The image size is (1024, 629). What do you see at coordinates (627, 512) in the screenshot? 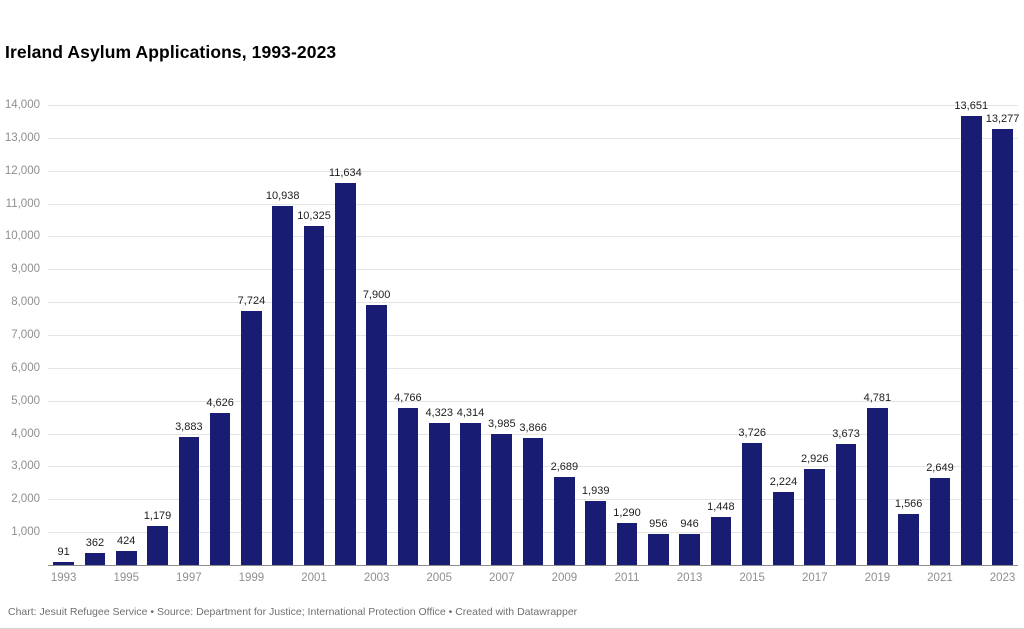
I see `value-label-2011: 1,290` at bounding box center [627, 512].